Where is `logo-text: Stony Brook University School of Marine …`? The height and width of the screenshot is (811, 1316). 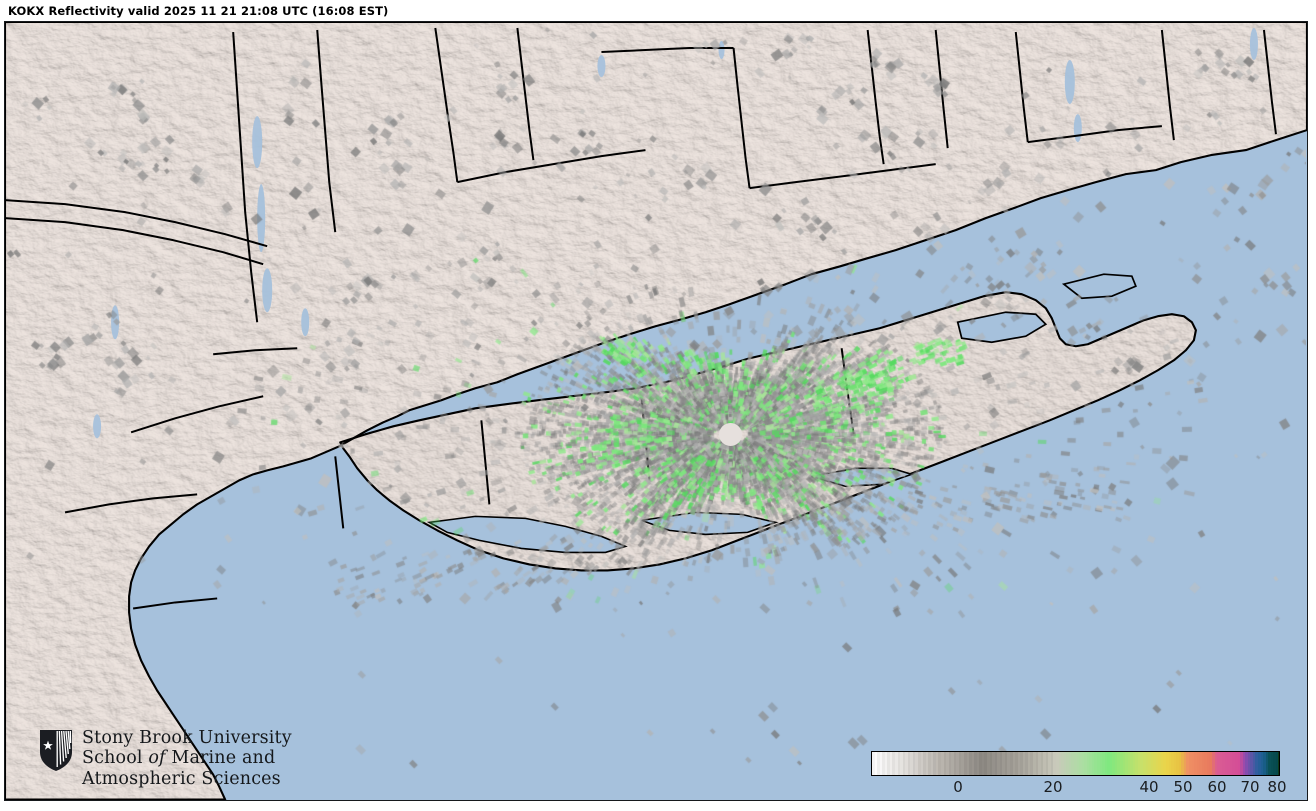 logo-text: Stony Brook University School of Marine … is located at coordinates (187, 758).